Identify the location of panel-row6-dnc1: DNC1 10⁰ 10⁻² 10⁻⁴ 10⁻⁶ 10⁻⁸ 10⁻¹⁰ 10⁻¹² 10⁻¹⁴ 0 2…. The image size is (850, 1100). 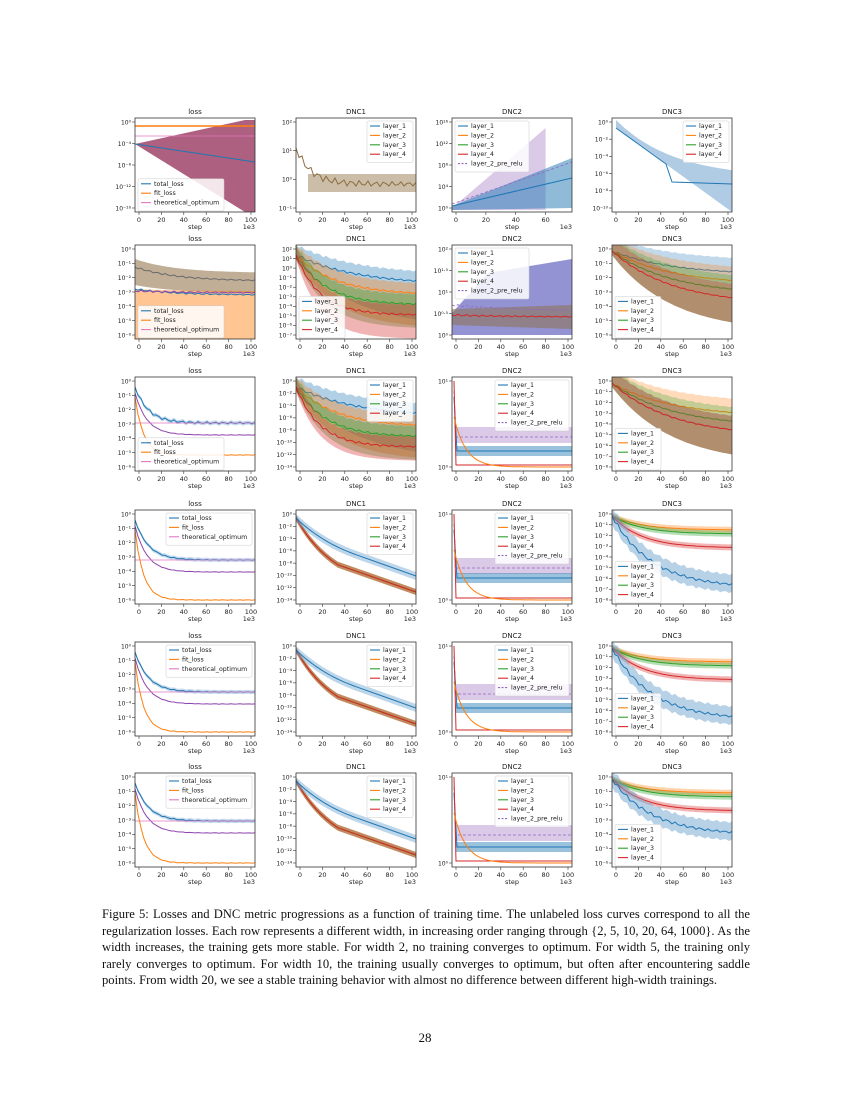
(347, 824).